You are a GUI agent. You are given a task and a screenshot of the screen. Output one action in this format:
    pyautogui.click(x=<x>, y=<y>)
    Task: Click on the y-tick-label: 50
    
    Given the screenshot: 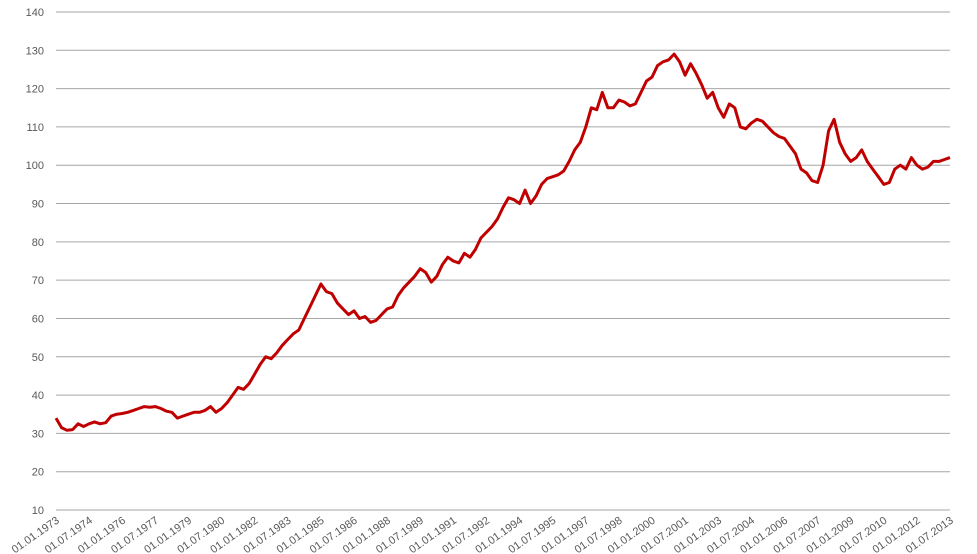 What is the action you would take?
    pyautogui.click(x=38, y=358)
    